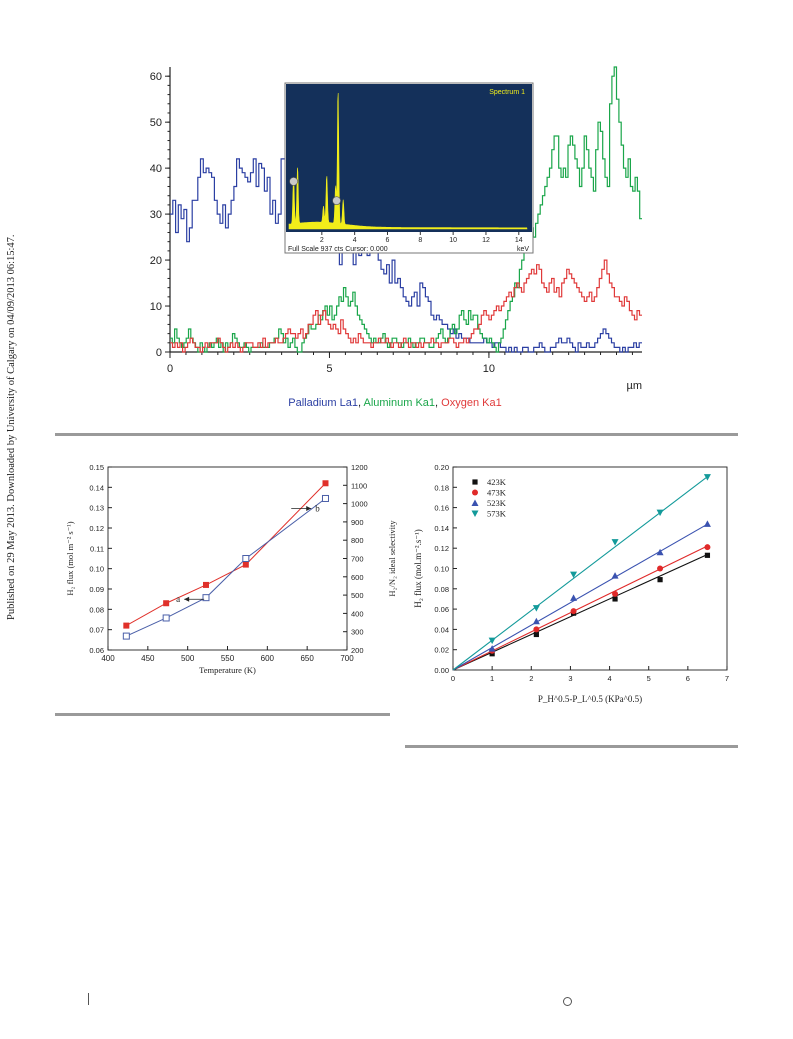 The image size is (793, 1039). I want to click on y-tick-label: 60, so click(156, 77).